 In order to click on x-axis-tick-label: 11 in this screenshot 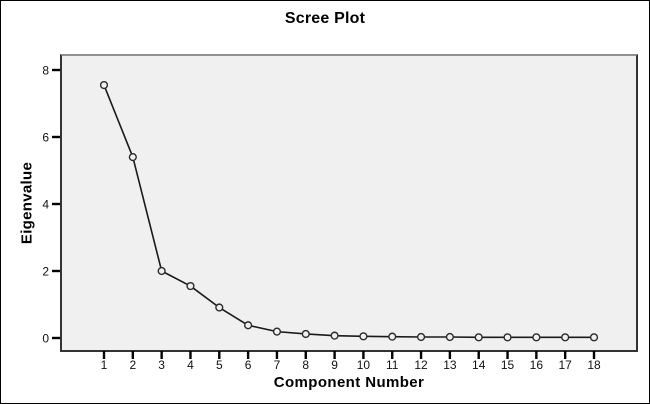, I will do `click(392, 365)`.